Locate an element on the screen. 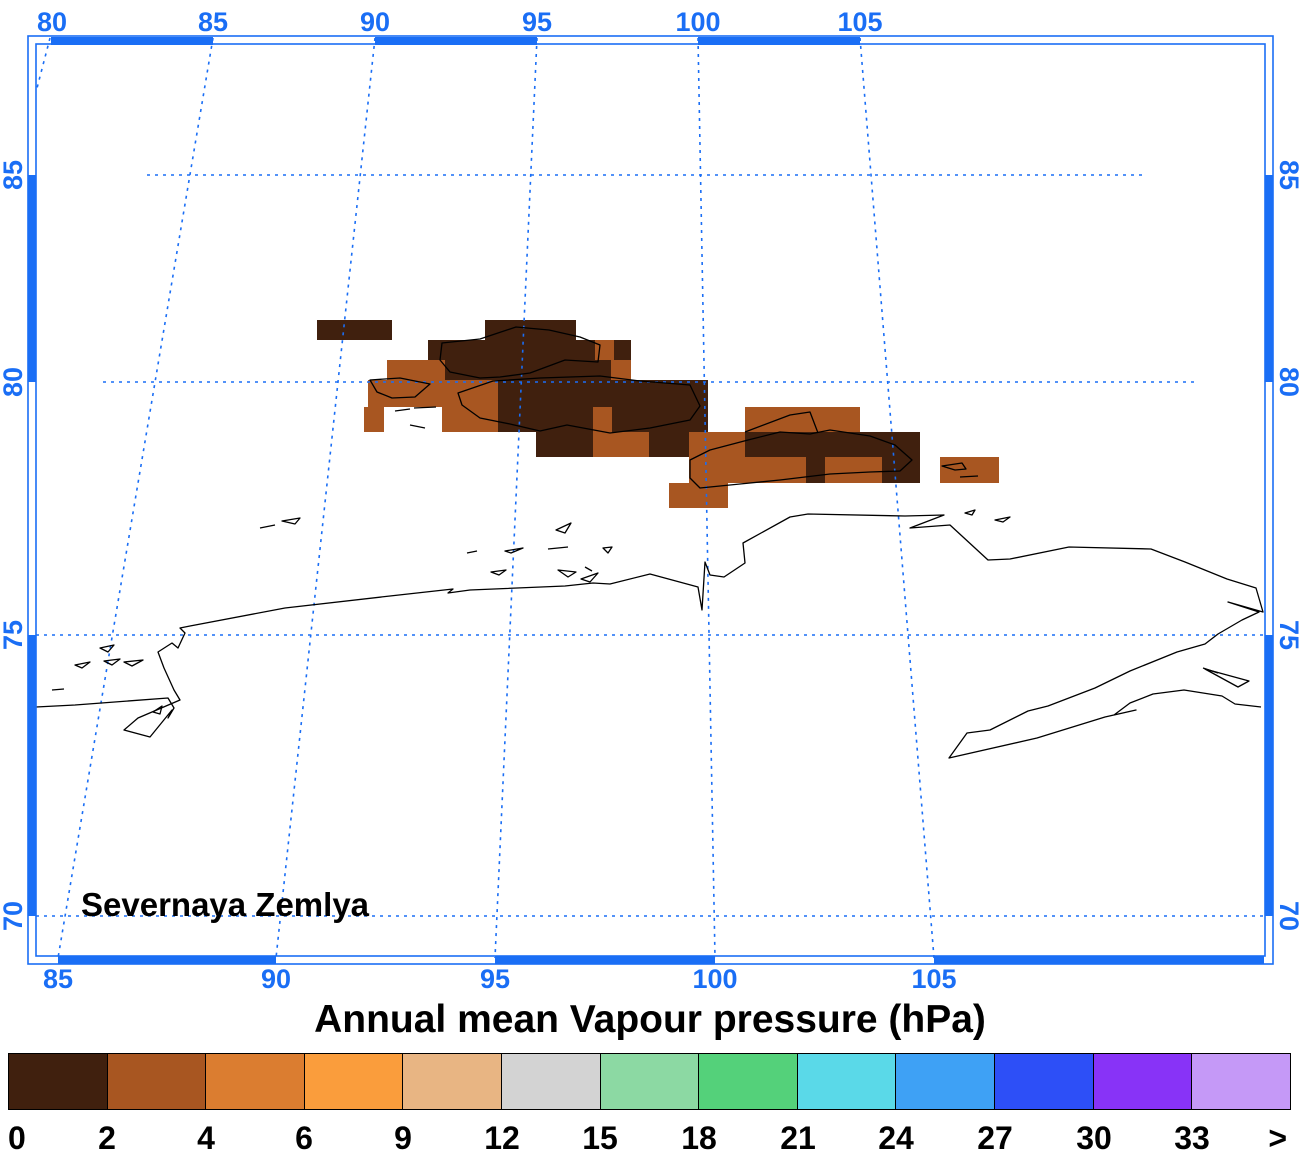  left-lat-label: 75 is located at coordinates (14, 635).